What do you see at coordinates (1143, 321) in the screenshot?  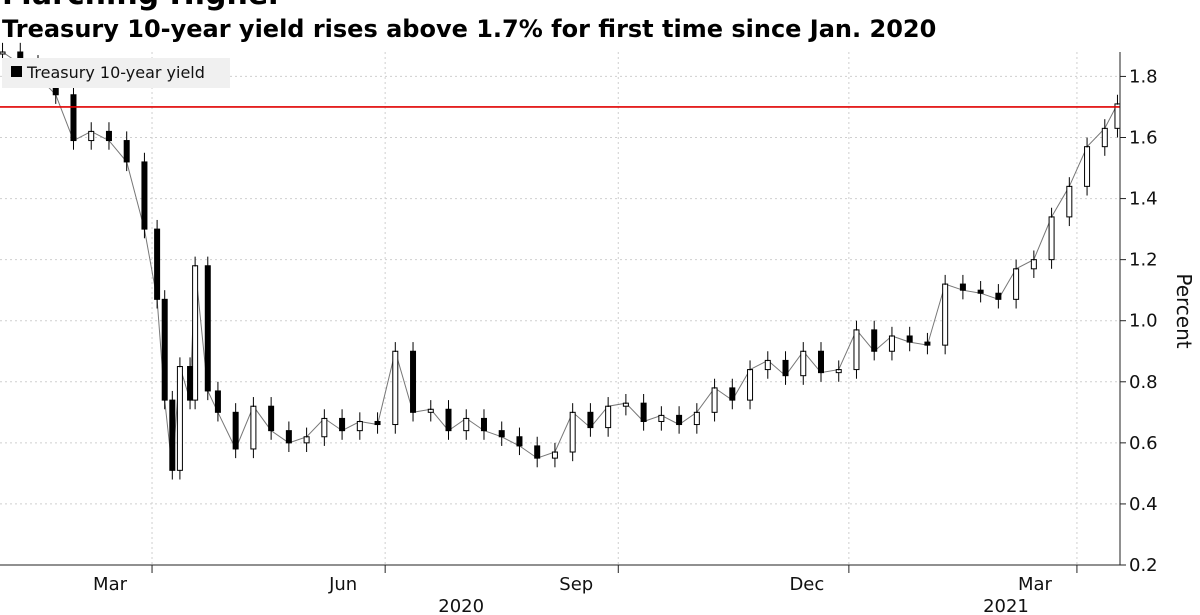 I see `y-tick-label: 1.0` at bounding box center [1143, 321].